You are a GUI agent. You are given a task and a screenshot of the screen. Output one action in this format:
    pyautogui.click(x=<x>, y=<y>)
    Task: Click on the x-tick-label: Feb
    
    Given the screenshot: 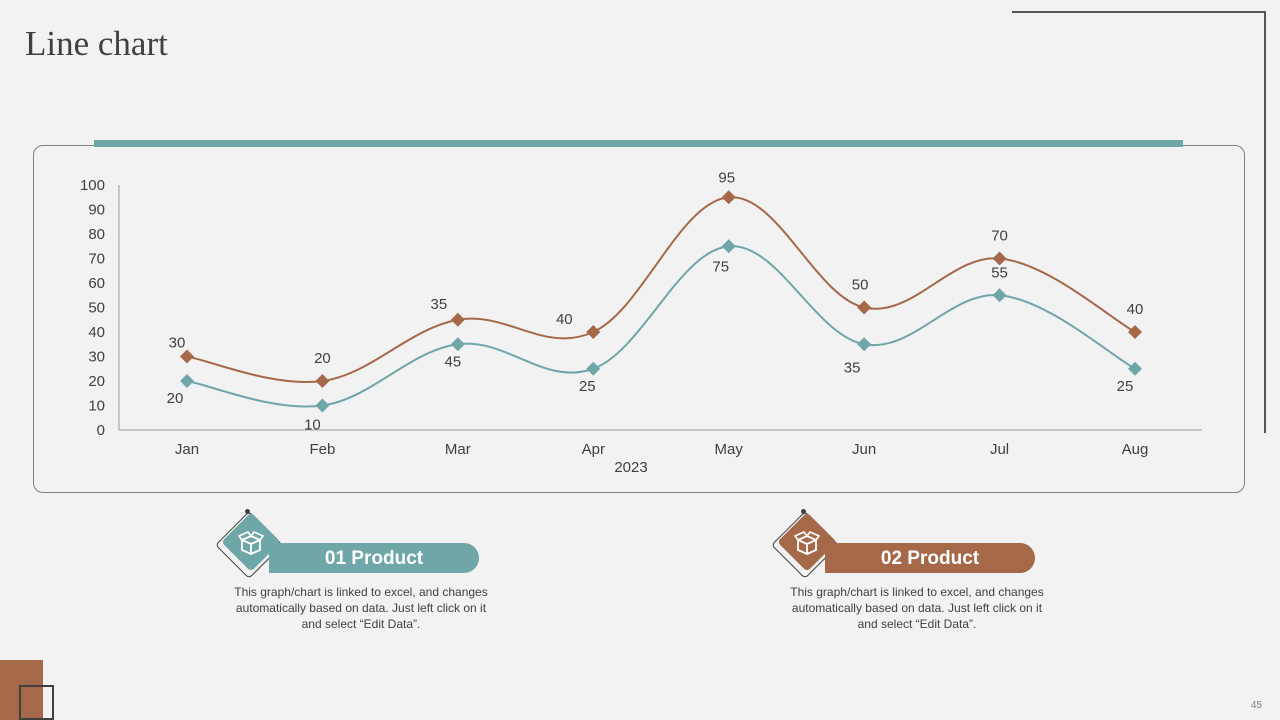 What is the action you would take?
    pyautogui.click(x=322, y=449)
    